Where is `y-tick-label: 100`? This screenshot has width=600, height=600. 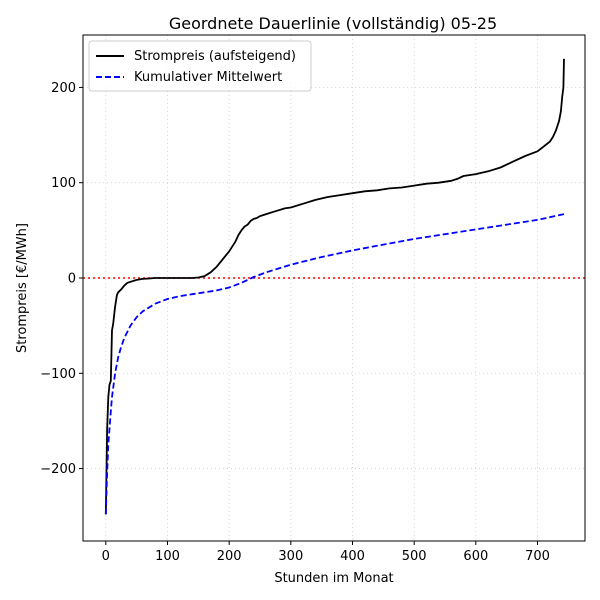
y-tick-label: 100 is located at coordinates (63, 183).